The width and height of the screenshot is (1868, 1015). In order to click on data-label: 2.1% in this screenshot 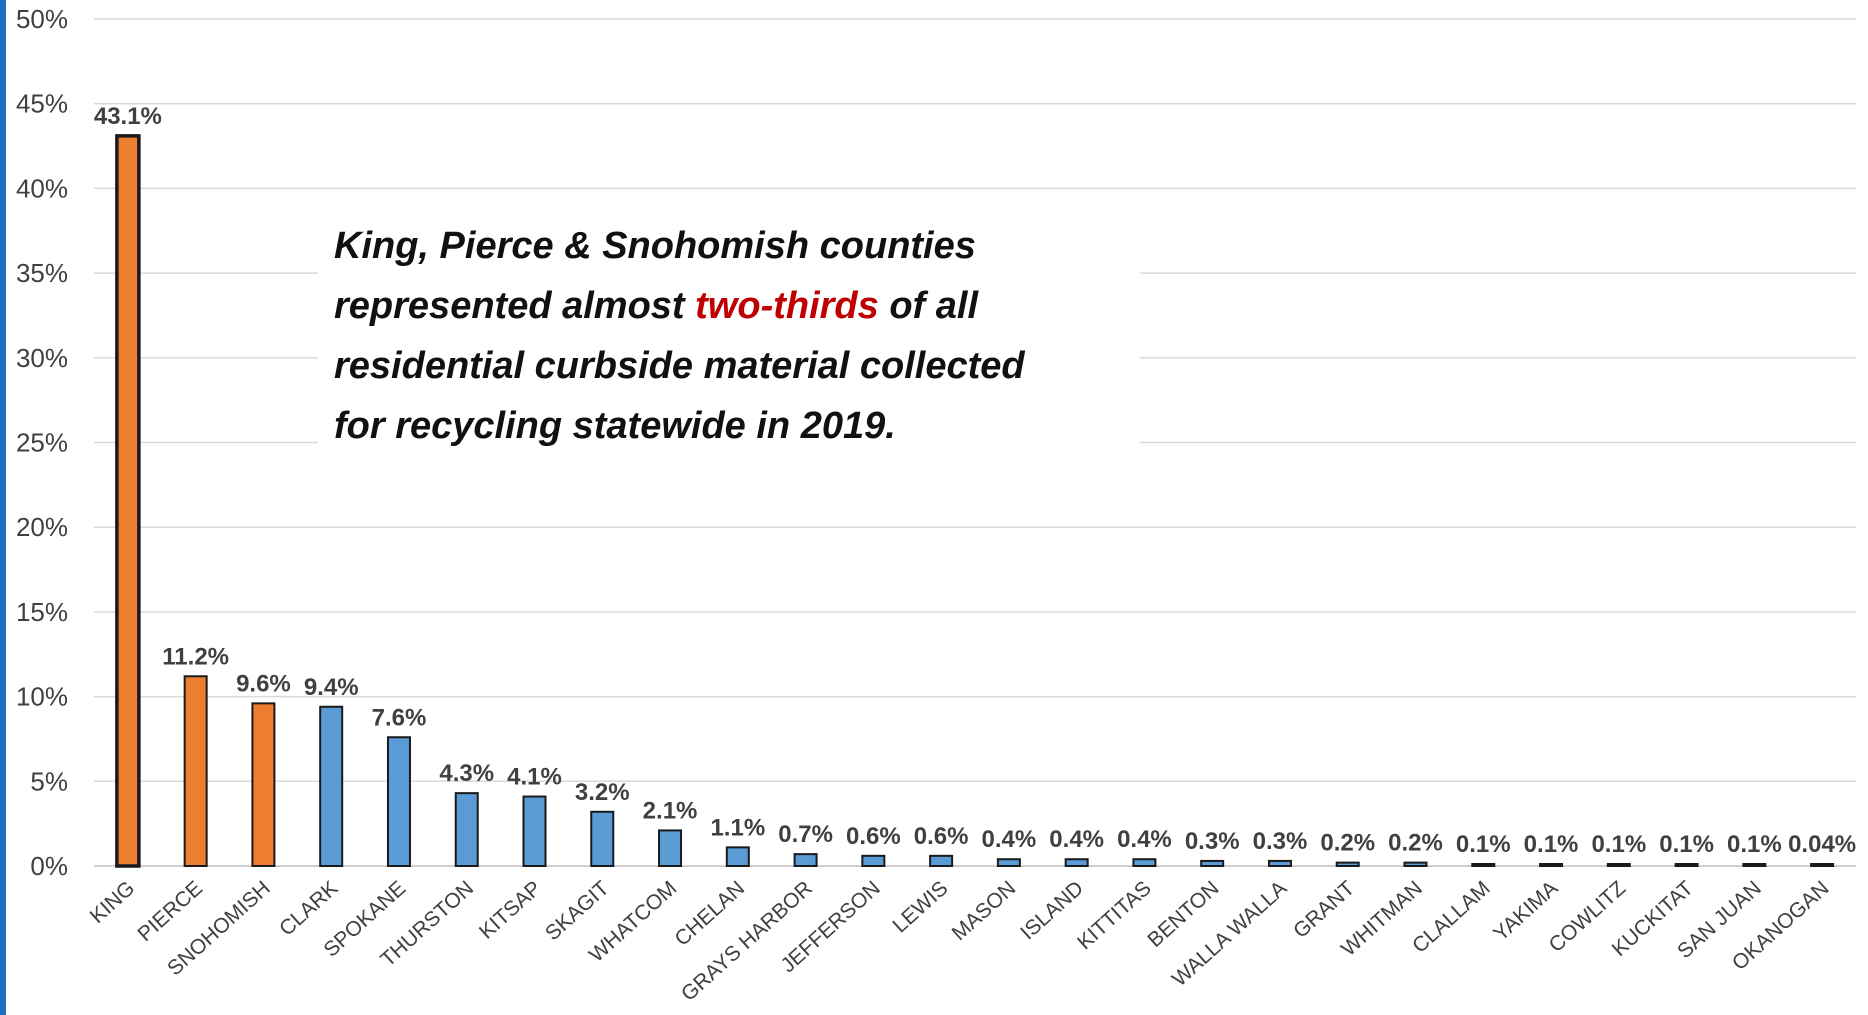, I will do `click(670, 810)`.